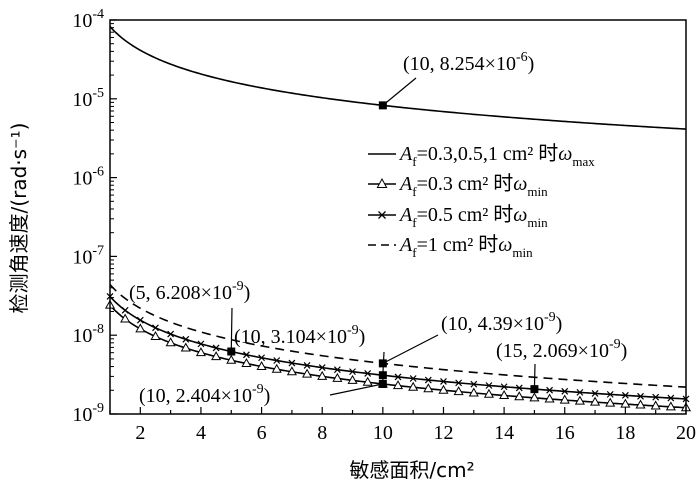  I want to click on y-tick-label: 10⁻⁶, so click(88, 177).